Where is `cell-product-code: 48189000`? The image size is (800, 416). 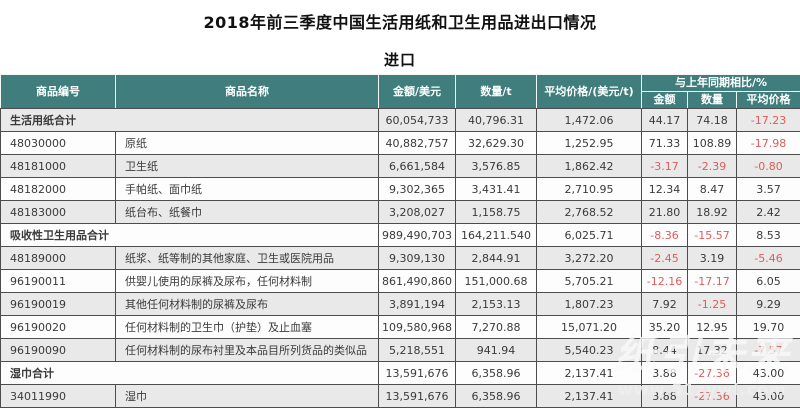 cell-product-code: 48189000 is located at coordinates (58, 258).